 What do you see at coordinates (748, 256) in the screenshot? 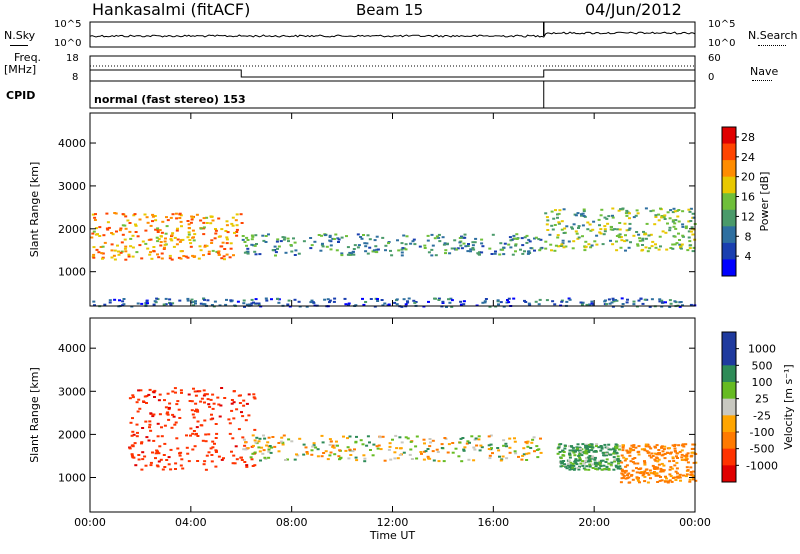
I see `power-colorbar-tick-label: 4` at bounding box center [748, 256].